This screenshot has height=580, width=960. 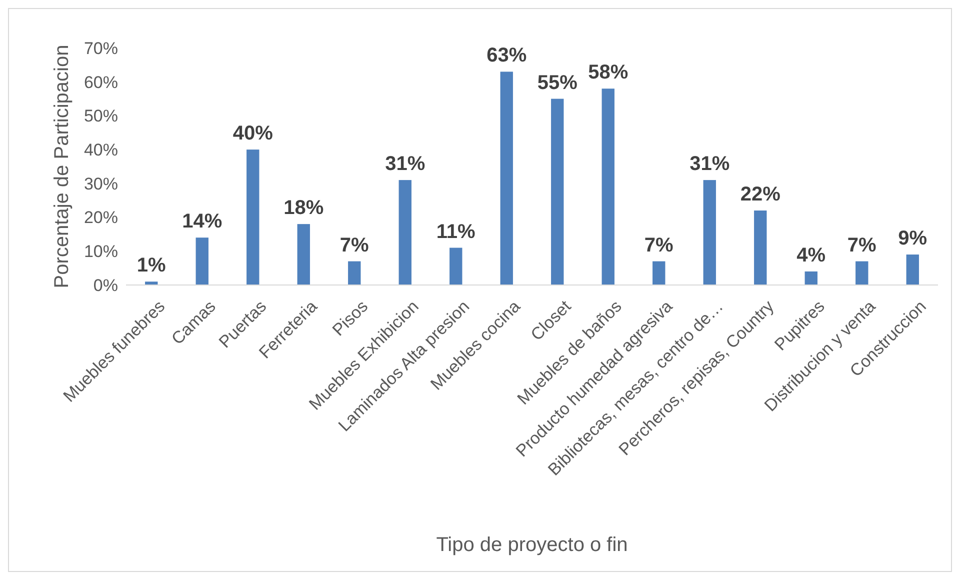 I want to click on data-label: 22%, so click(x=760, y=195).